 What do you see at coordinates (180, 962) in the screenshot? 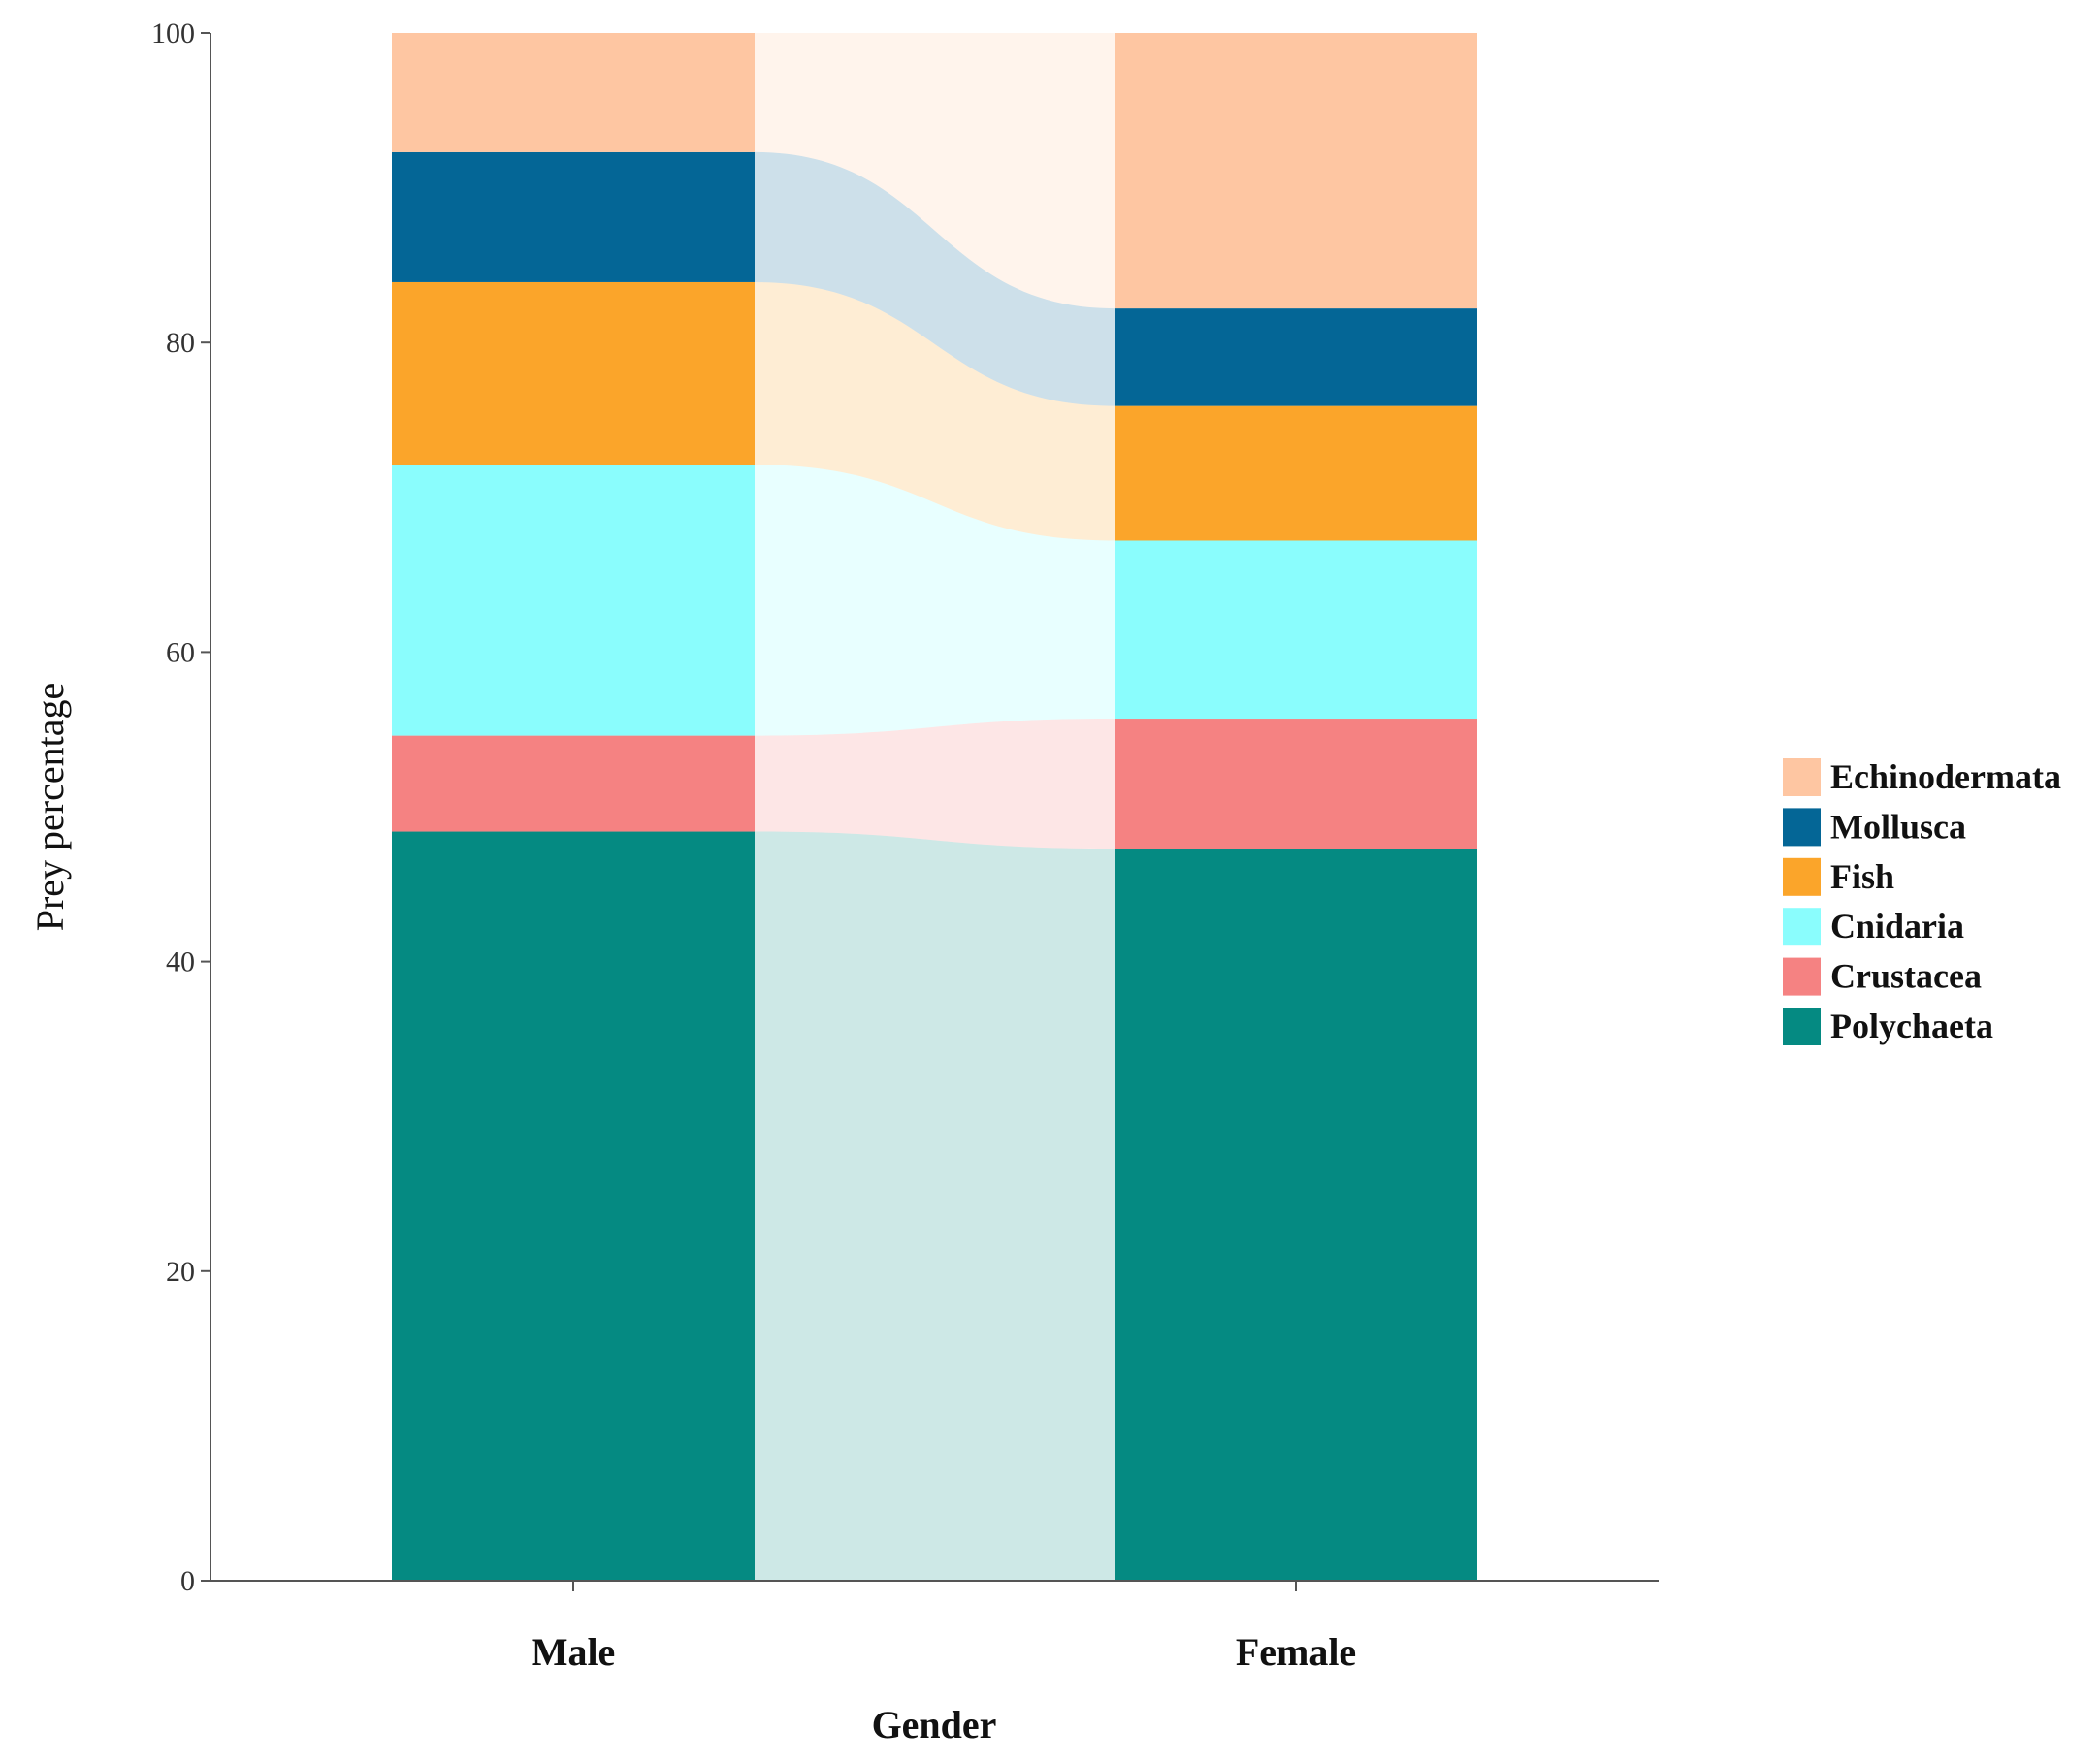
I see `y-tick-label: 40` at bounding box center [180, 962].